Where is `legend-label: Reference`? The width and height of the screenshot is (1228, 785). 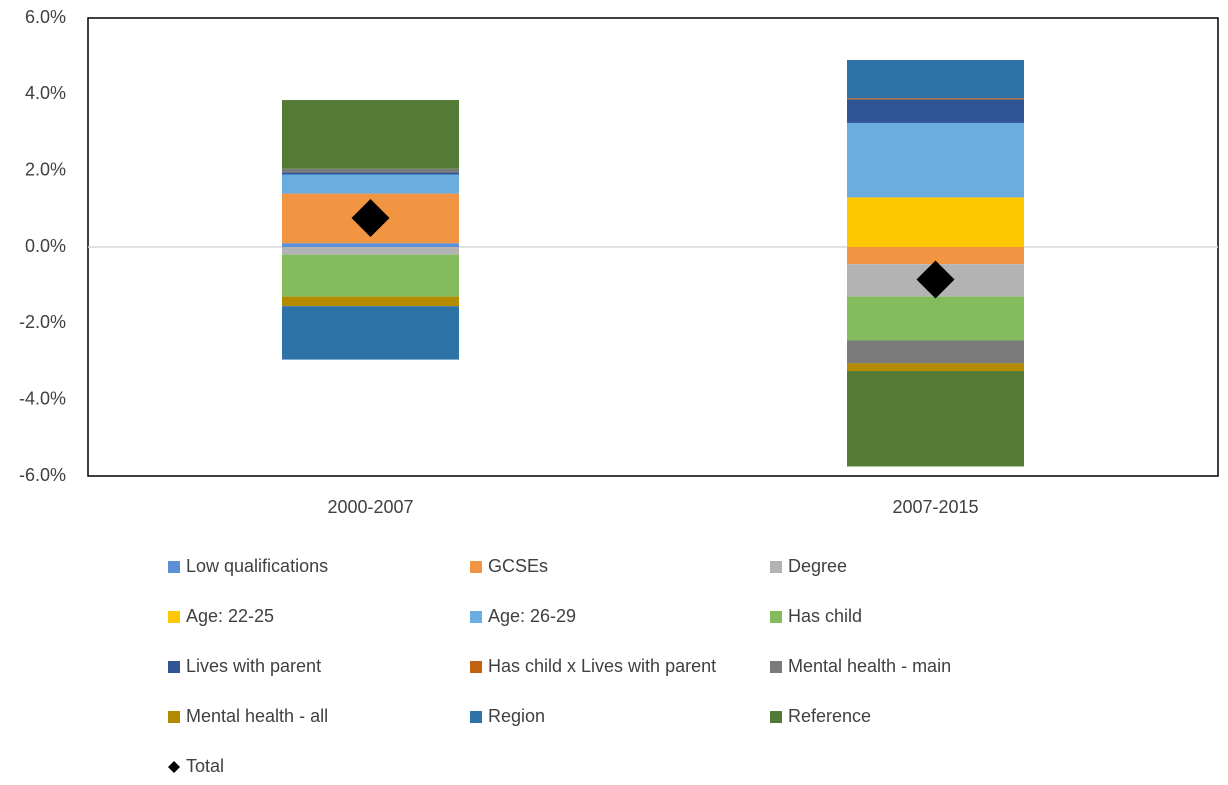 legend-label: Reference is located at coordinates (829, 716).